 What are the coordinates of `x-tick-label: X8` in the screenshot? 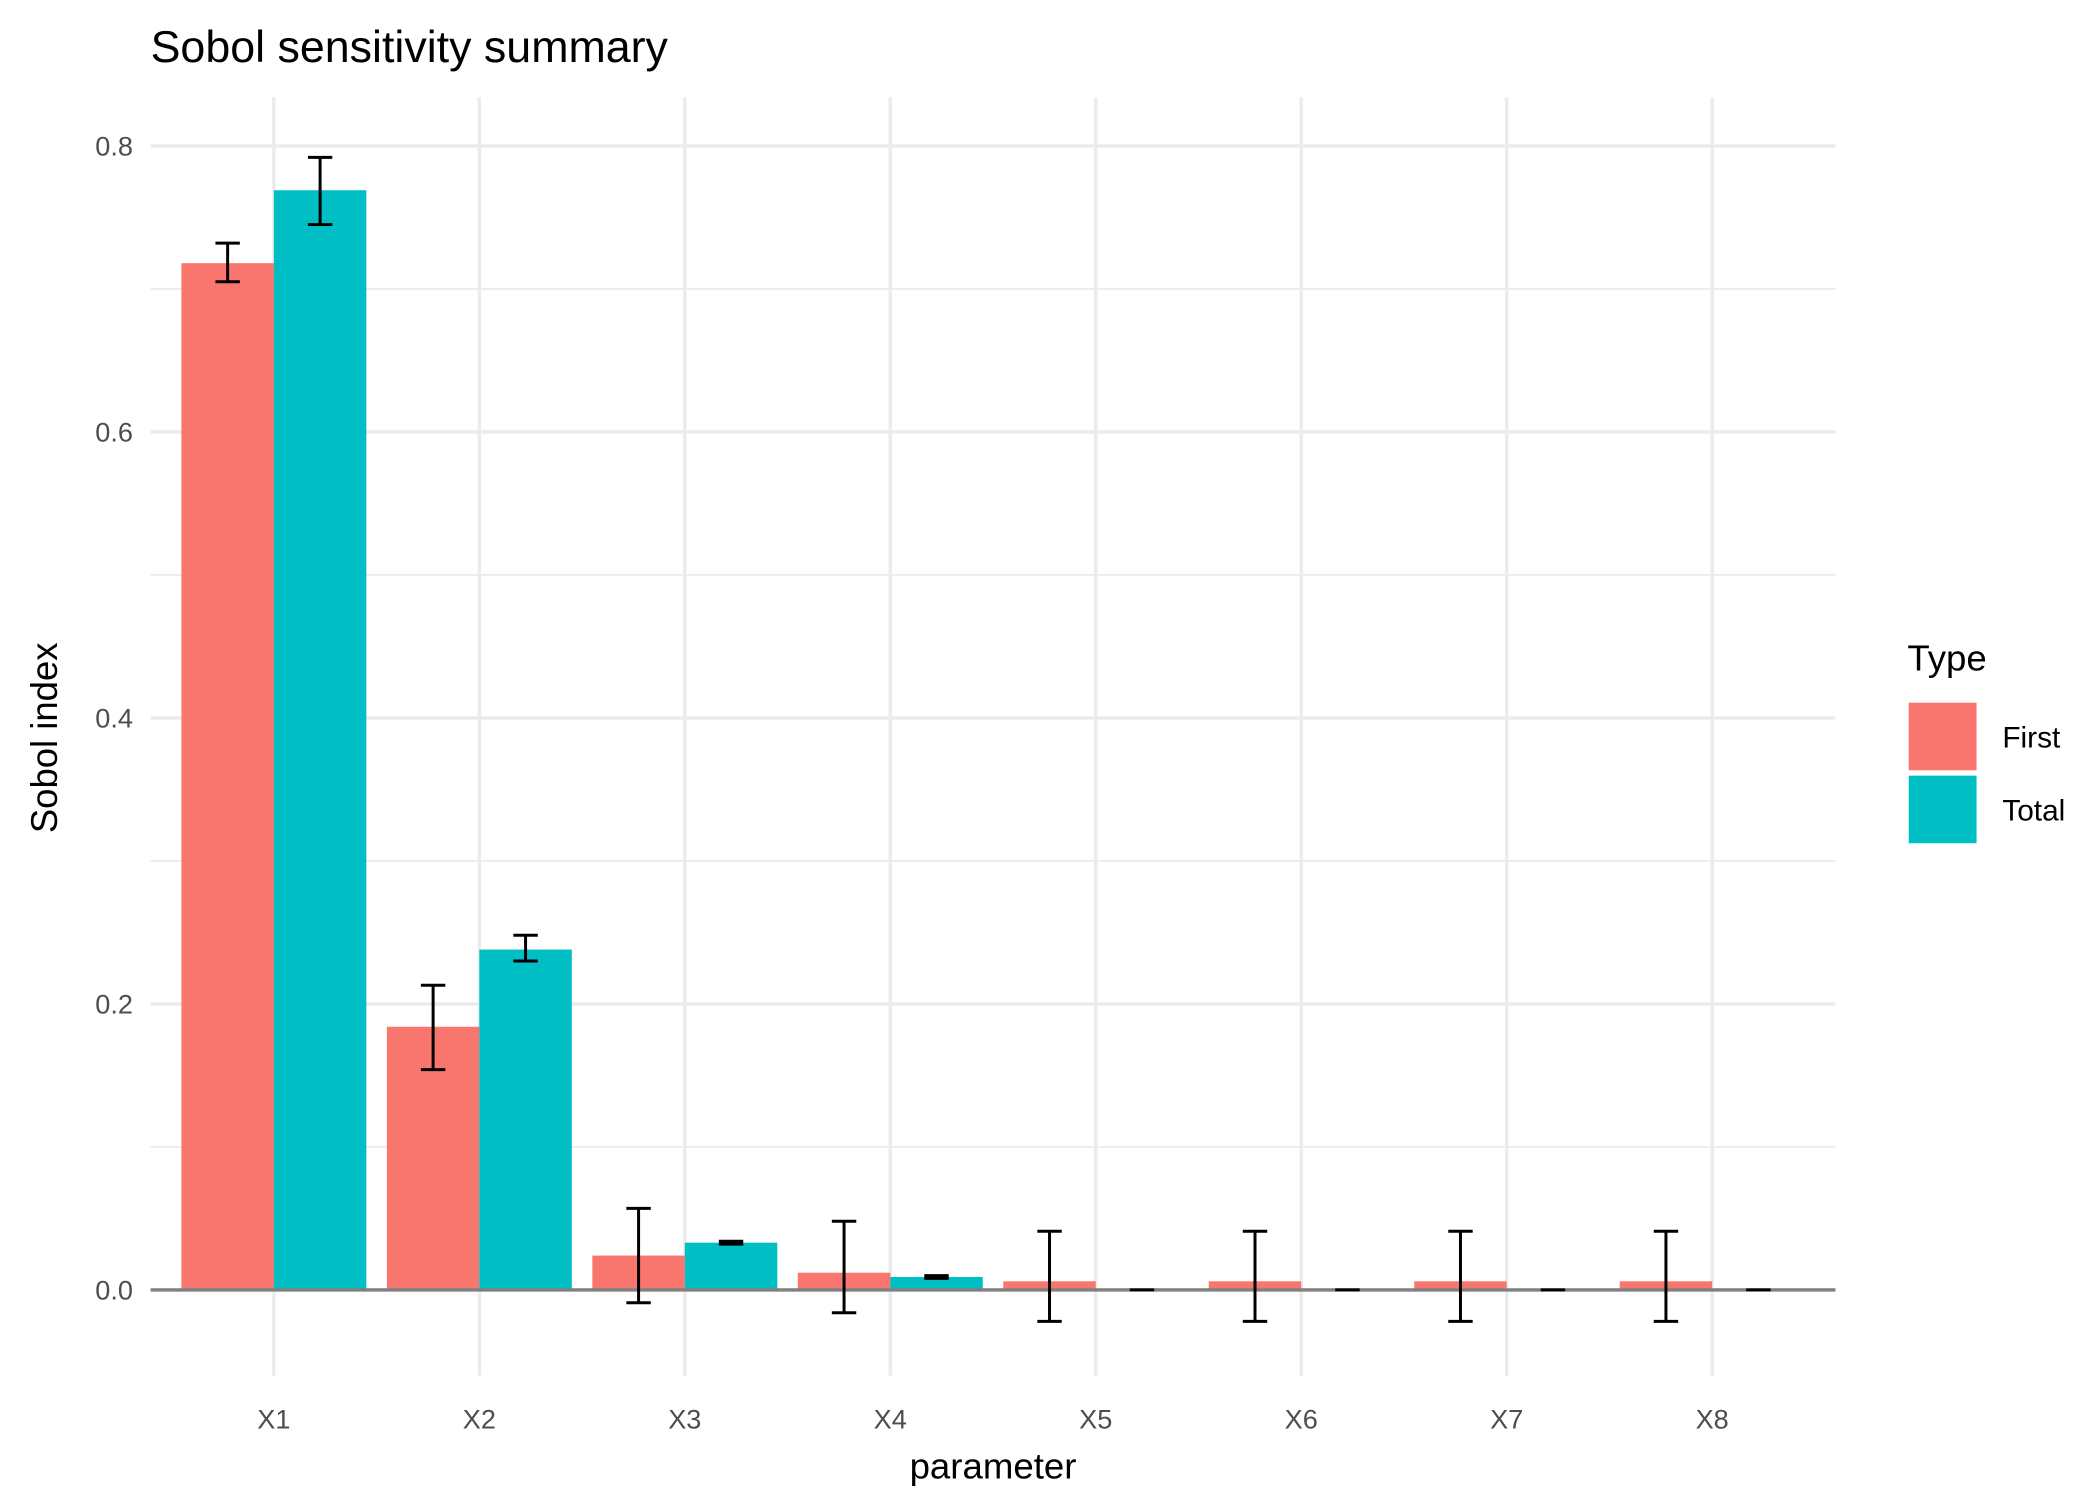 It's located at (1712, 1418).